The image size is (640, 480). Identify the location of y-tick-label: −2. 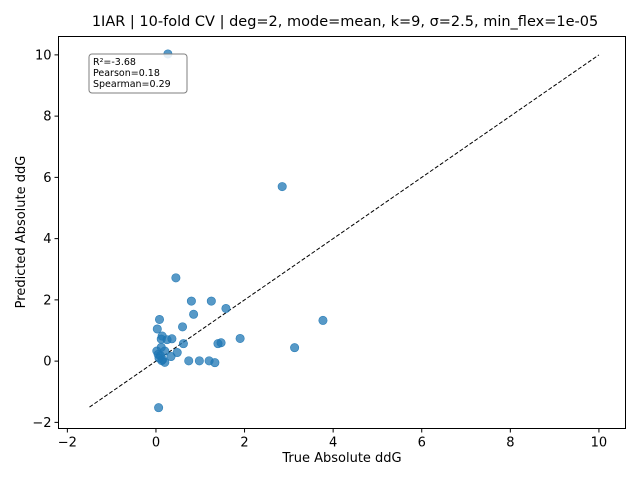
(41, 423).